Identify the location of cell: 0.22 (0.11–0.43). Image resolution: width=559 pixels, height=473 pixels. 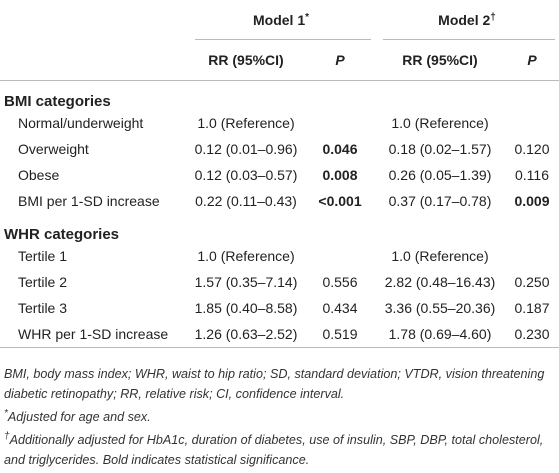
(246, 201).